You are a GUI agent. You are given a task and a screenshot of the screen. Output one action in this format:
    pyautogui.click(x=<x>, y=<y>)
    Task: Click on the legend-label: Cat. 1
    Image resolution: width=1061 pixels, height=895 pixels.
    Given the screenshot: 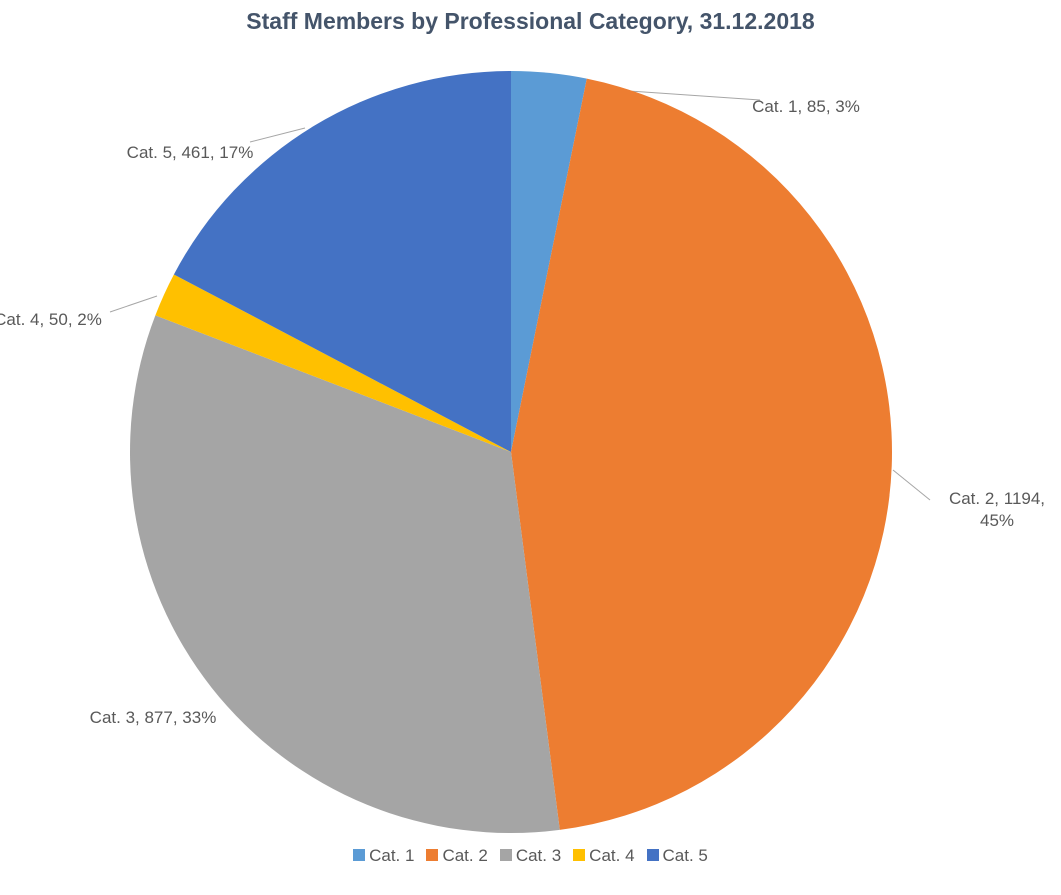 What is the action you would take?
    pyautogui.click(x=392, y=855)
    